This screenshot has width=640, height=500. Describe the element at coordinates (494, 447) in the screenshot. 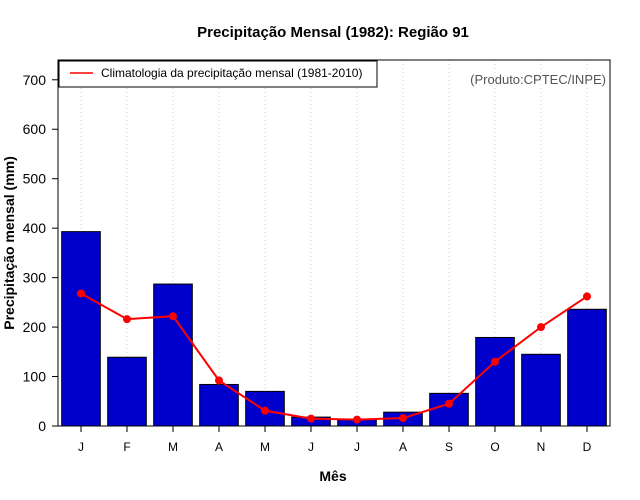

I see `x-tick-label: O` at that location.